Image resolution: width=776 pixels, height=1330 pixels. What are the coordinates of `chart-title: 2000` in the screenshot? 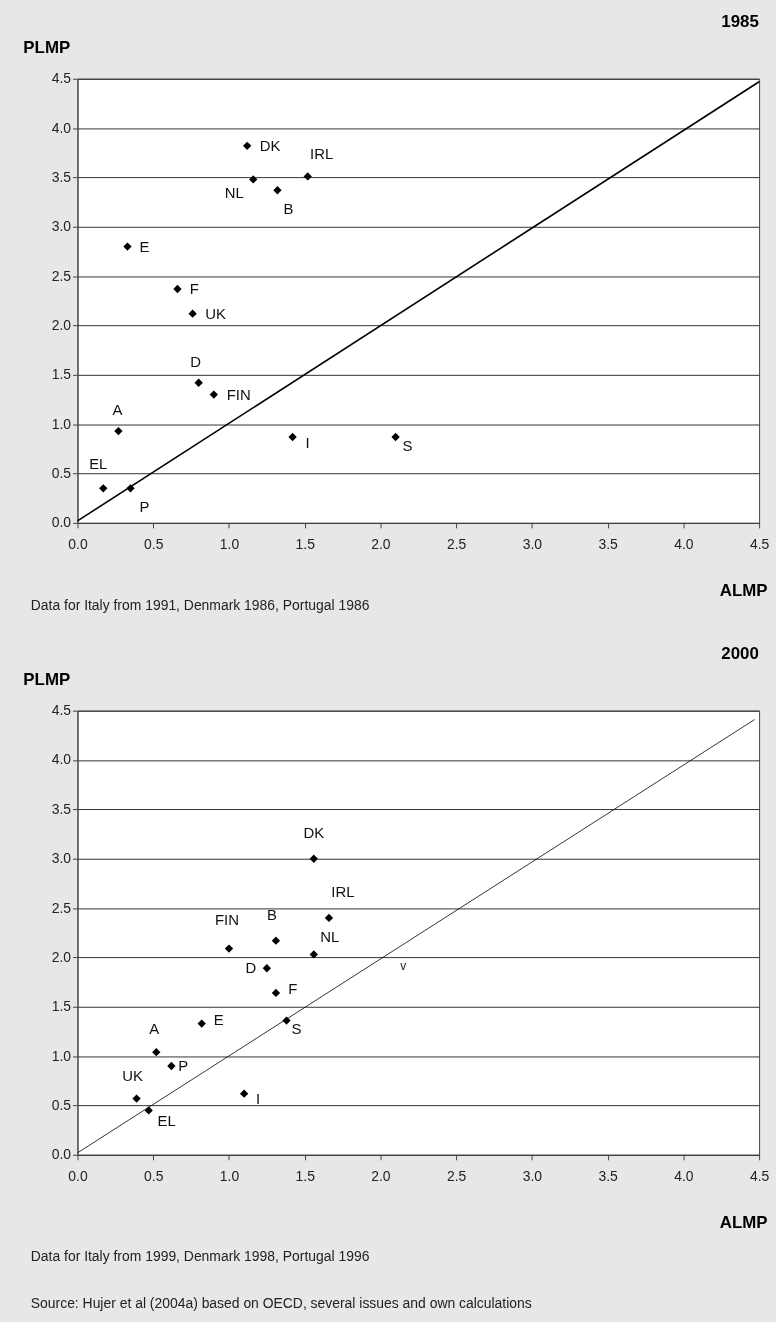 It's located at (740, 654).